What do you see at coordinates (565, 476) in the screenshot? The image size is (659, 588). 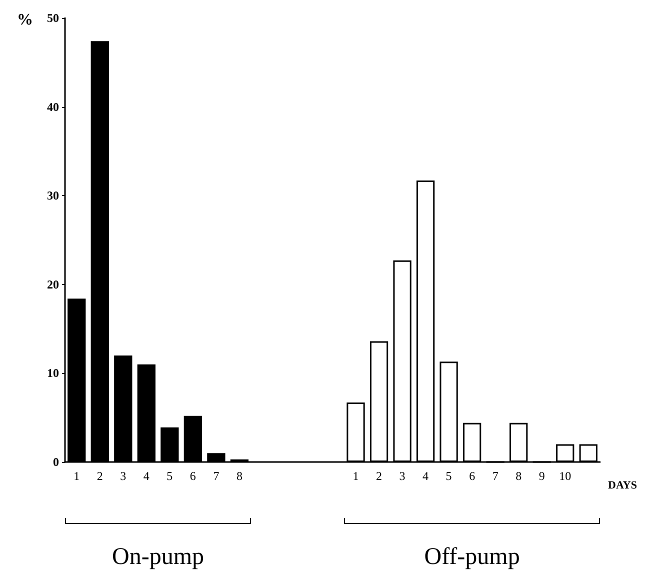 I see `x-tick-label: 10` at bounding box center [565, 476].